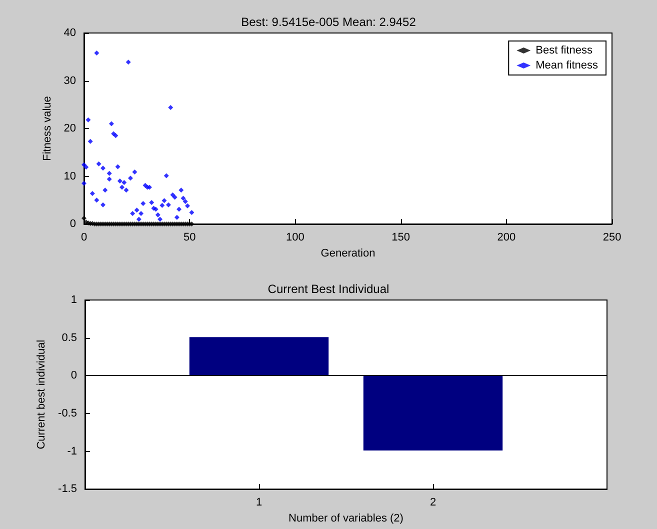  What do you see at coordinates (433, 502) in the screenshot?
I see `x-tick-label: 2` at bounding box center [433, 502].